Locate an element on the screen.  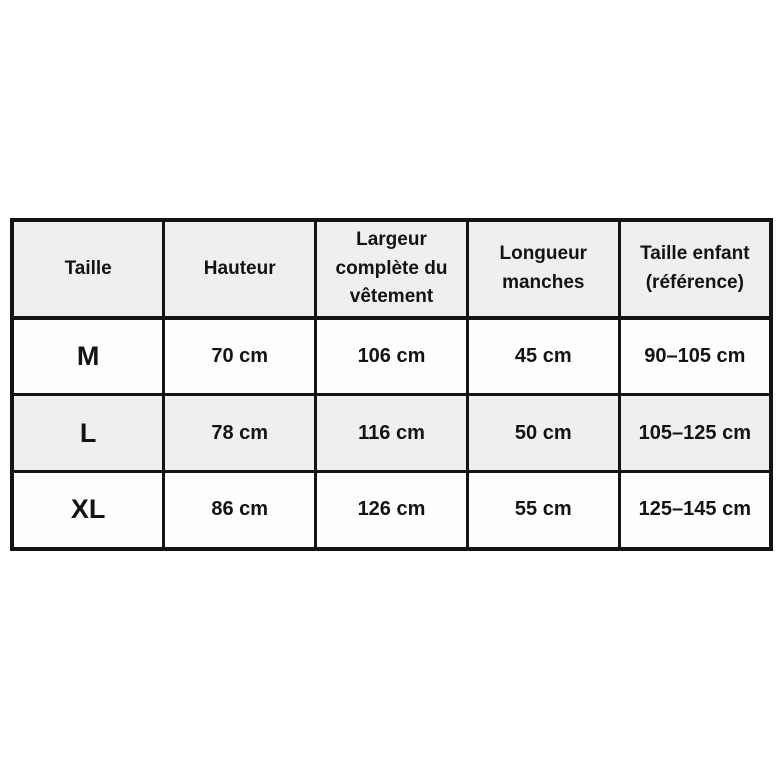
cell-xl-manches: 55 cm is located at coordinates (543, 510).